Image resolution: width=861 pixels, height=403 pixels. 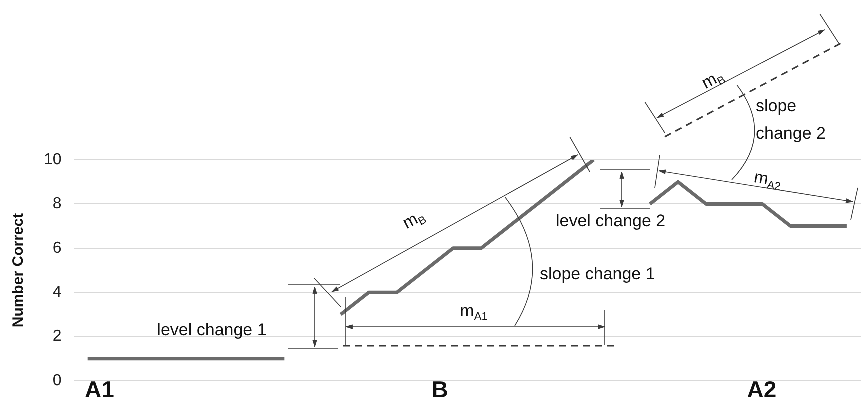 I want to click on y-tick-label: 0, so click(x=57, y=381).